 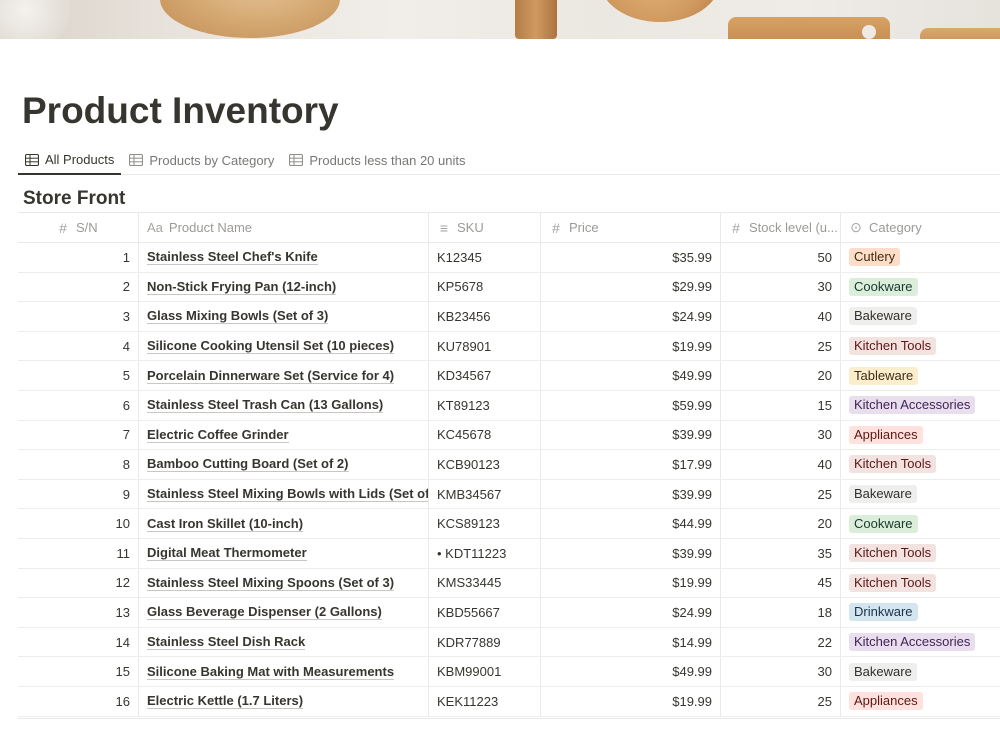 I want to click on cell-price: $17.99, so click(x=630, y=464).